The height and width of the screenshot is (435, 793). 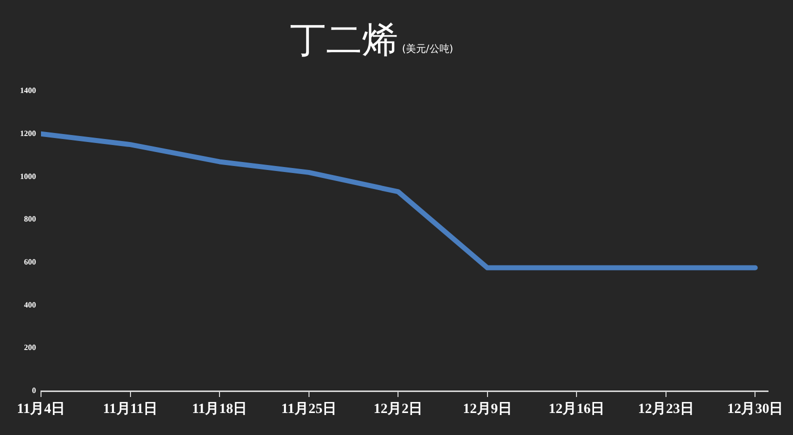 What do you see at coordinates (41, 410) in the screenshot?
I see `x-tick-label: 11月4日` at bounding box center [41, 410].